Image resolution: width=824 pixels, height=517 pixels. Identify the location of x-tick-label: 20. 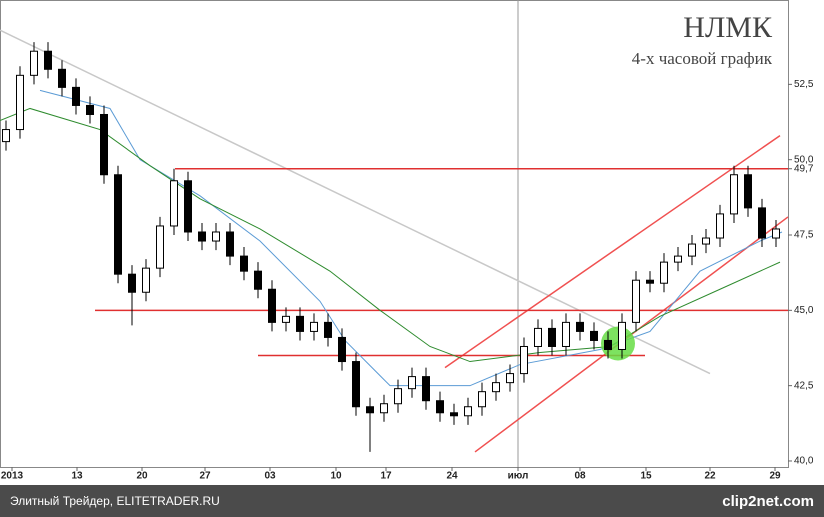
(142, 476).